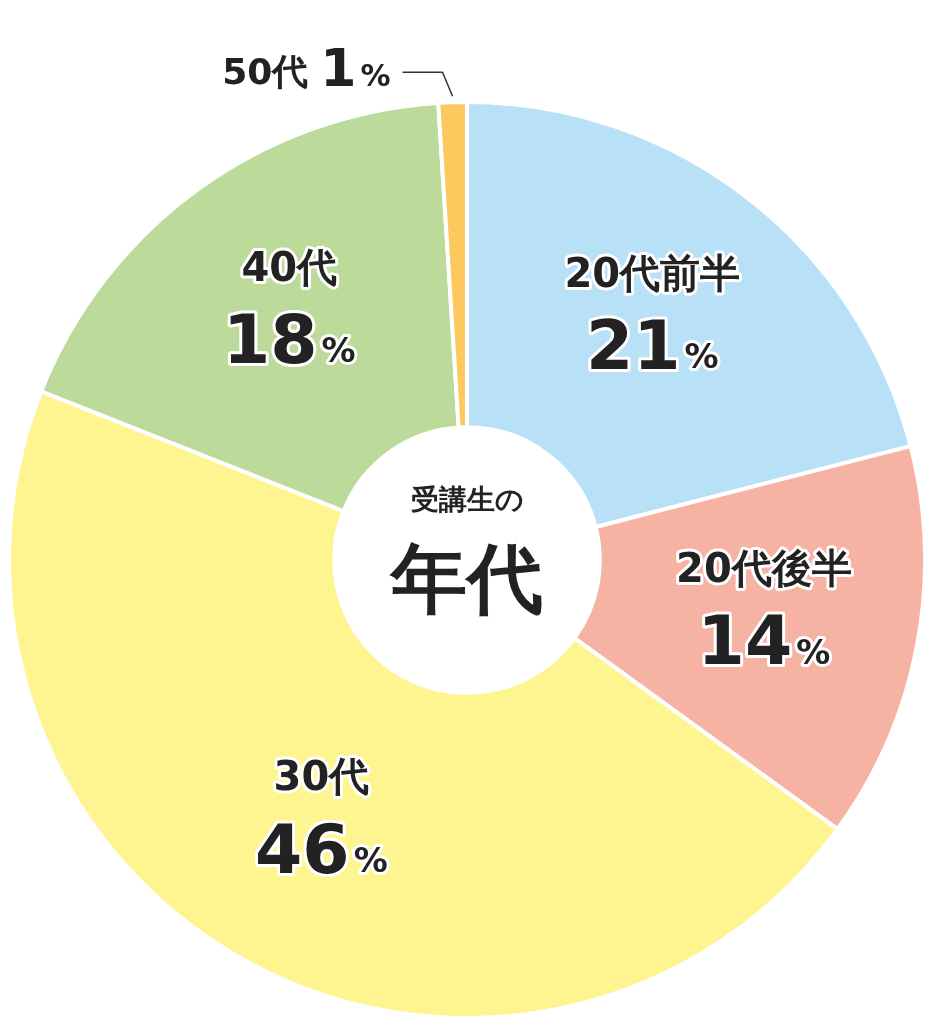 Image resolution: width=931 pixels, height=1025 pixels. What do you see at coordinates (289, 266) in the screenshot?
I see `slice-label: 40代` at bounding box center [289, 266].